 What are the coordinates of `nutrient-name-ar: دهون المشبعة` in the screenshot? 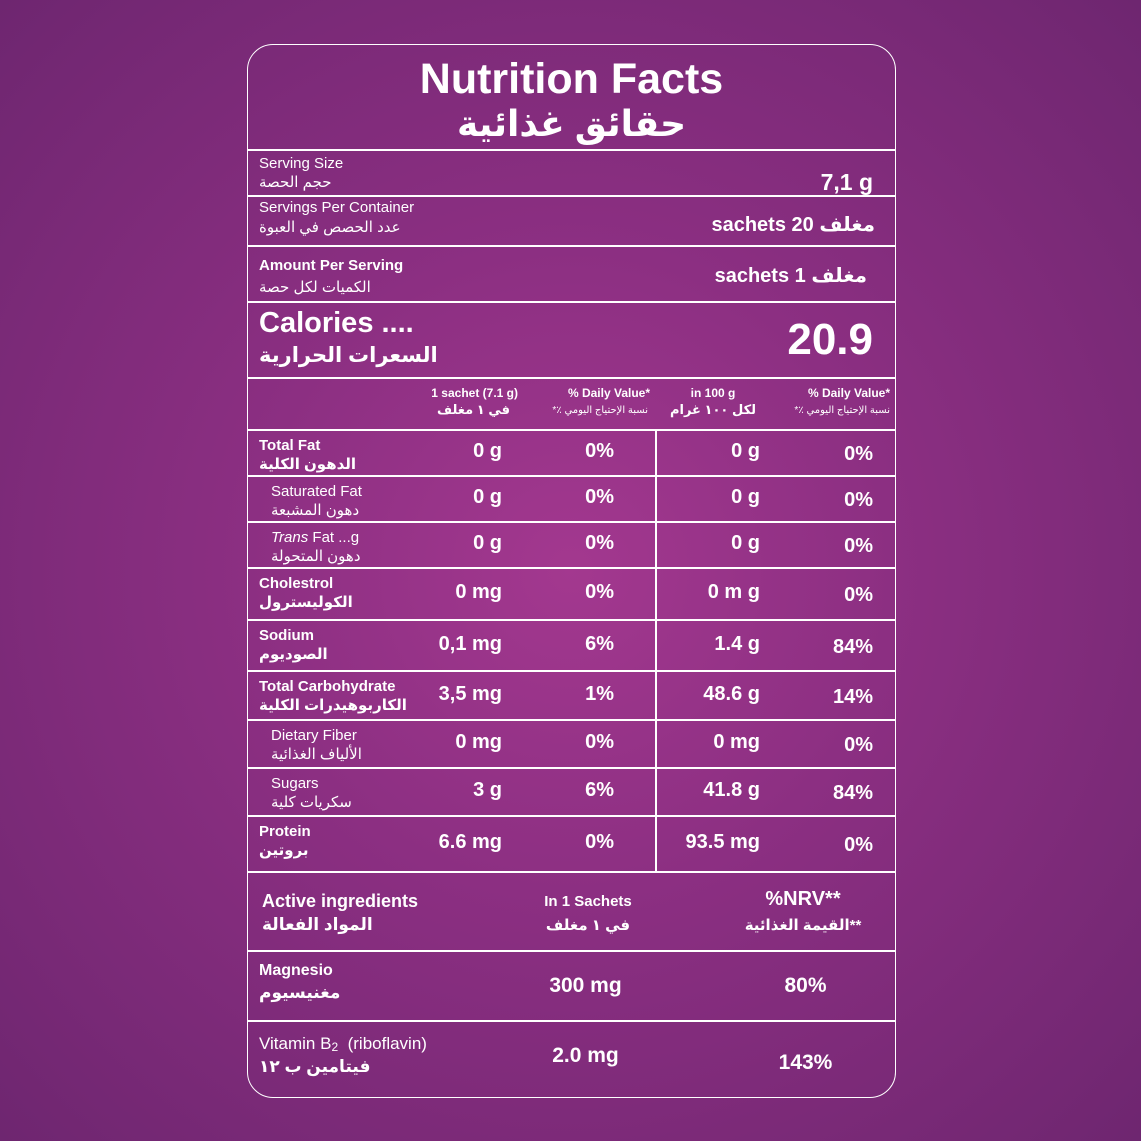 It's located at (315, 510).